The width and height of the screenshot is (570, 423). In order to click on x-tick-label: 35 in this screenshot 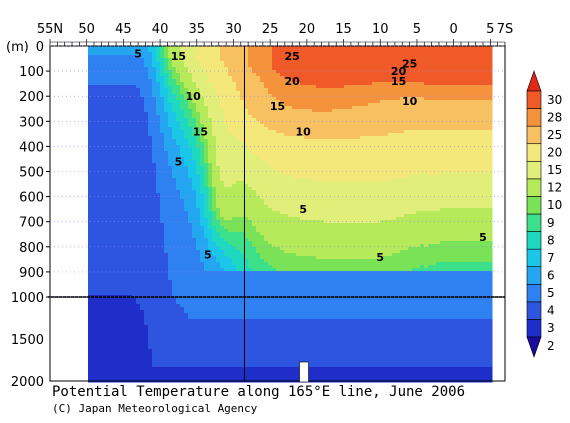, I will do `click(197, 29)`.